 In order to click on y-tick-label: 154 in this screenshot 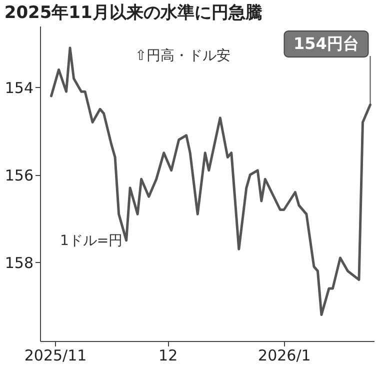, I will do `click(19, 87)`.